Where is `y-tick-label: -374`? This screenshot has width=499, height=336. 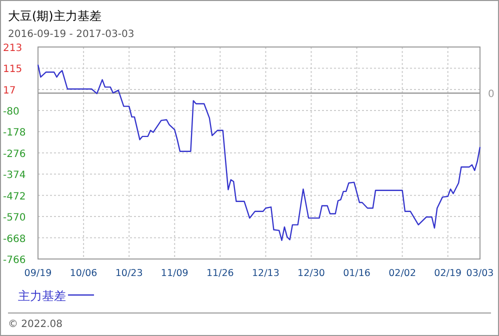 y-tick-label: -374 is located at coordinates (14, 176).